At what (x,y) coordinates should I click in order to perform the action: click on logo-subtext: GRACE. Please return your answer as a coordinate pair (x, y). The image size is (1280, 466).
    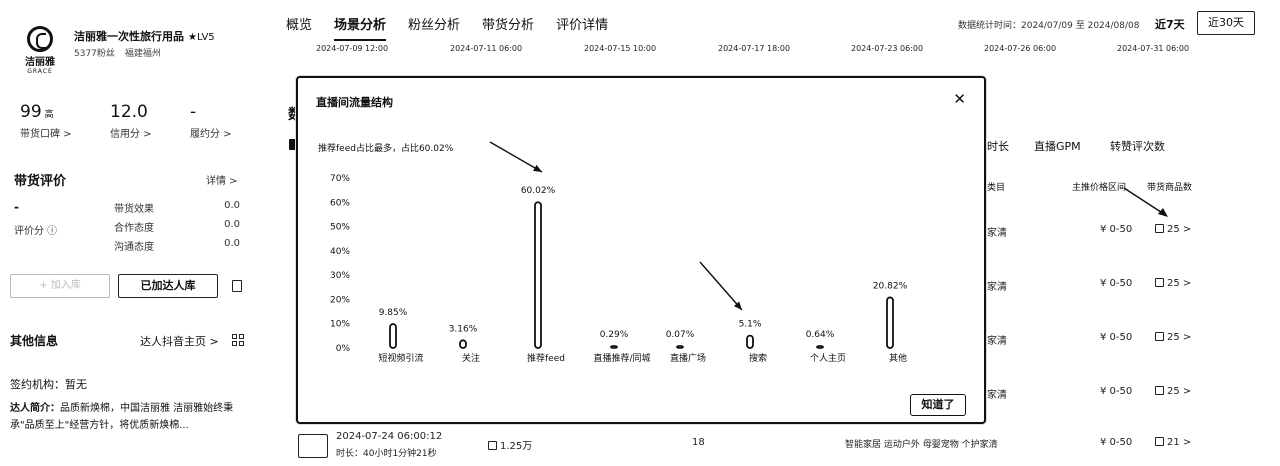
    Looking at the image, I should click on (40, 71).